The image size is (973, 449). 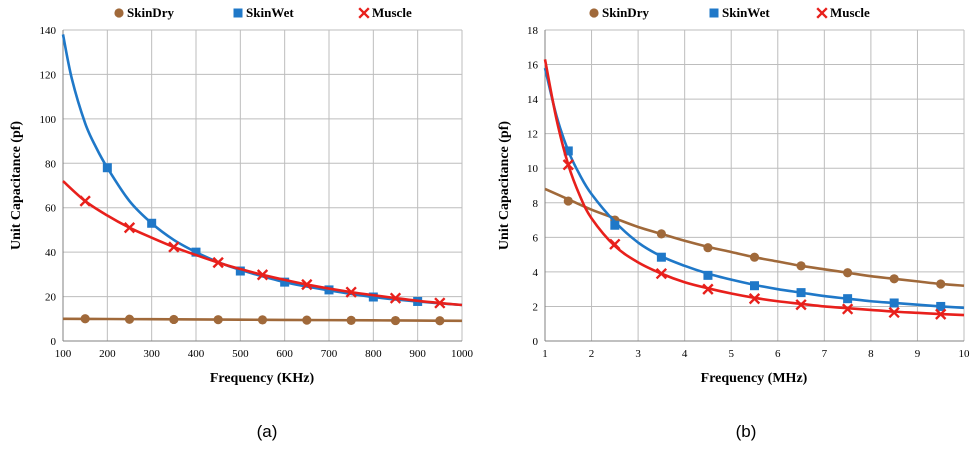 I want to click on y-tick-label: 100, so click(x=48, y=120).